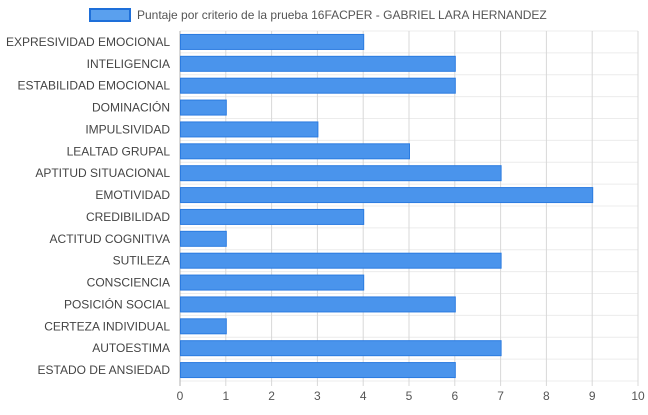 This screenshot has width=648, height=415. What do you see at coordinates (110, 239) in the screenshot?
I see `category-label: ACTITUD COGNITIVA` at bounding box center [110, 239].